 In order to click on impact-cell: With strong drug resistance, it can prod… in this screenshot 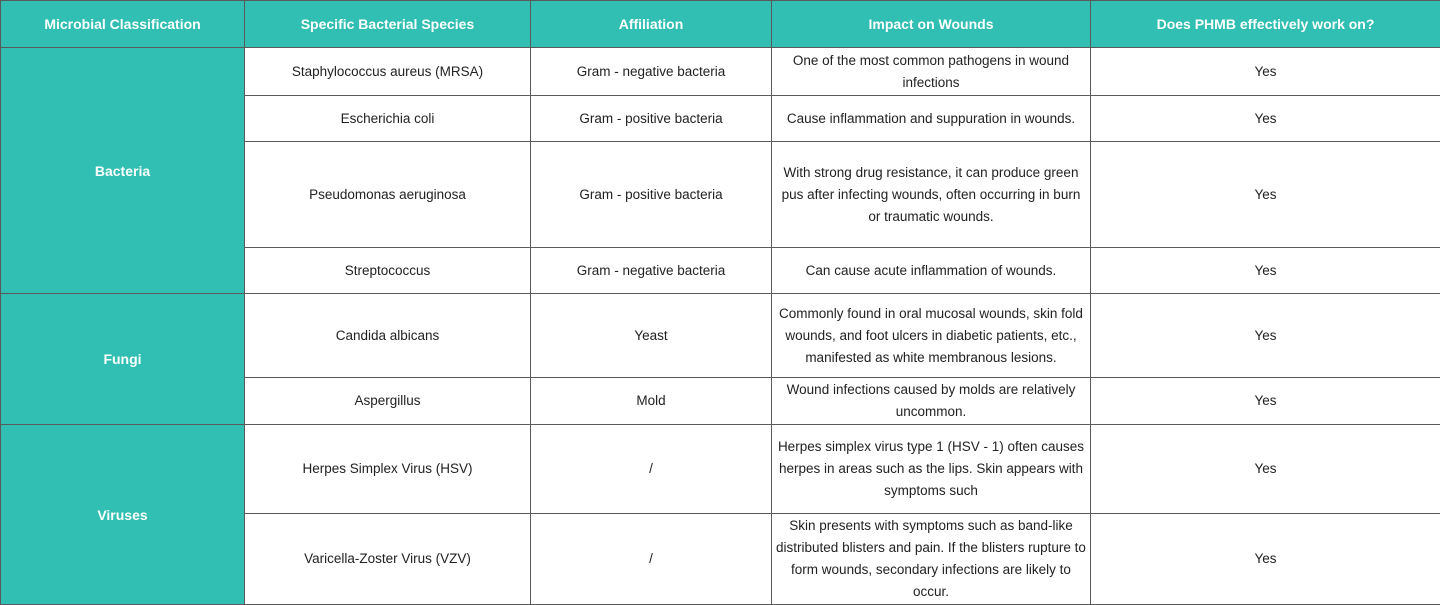, I will do `click(931, 195)`.